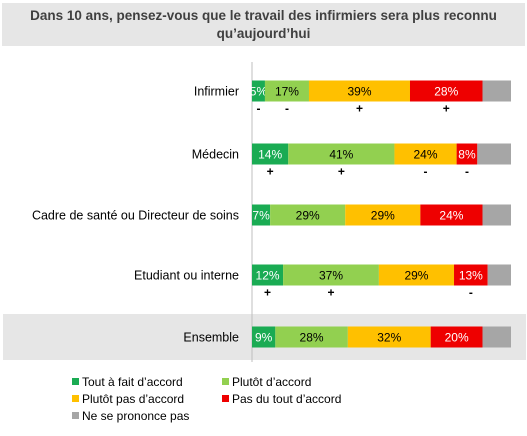 This screenshot has height=436, width=527. I want to click on data-label-cadre-de-sante-ou-directeur-de-soins-plutot-d-accord: 29%, so click(308, 216).